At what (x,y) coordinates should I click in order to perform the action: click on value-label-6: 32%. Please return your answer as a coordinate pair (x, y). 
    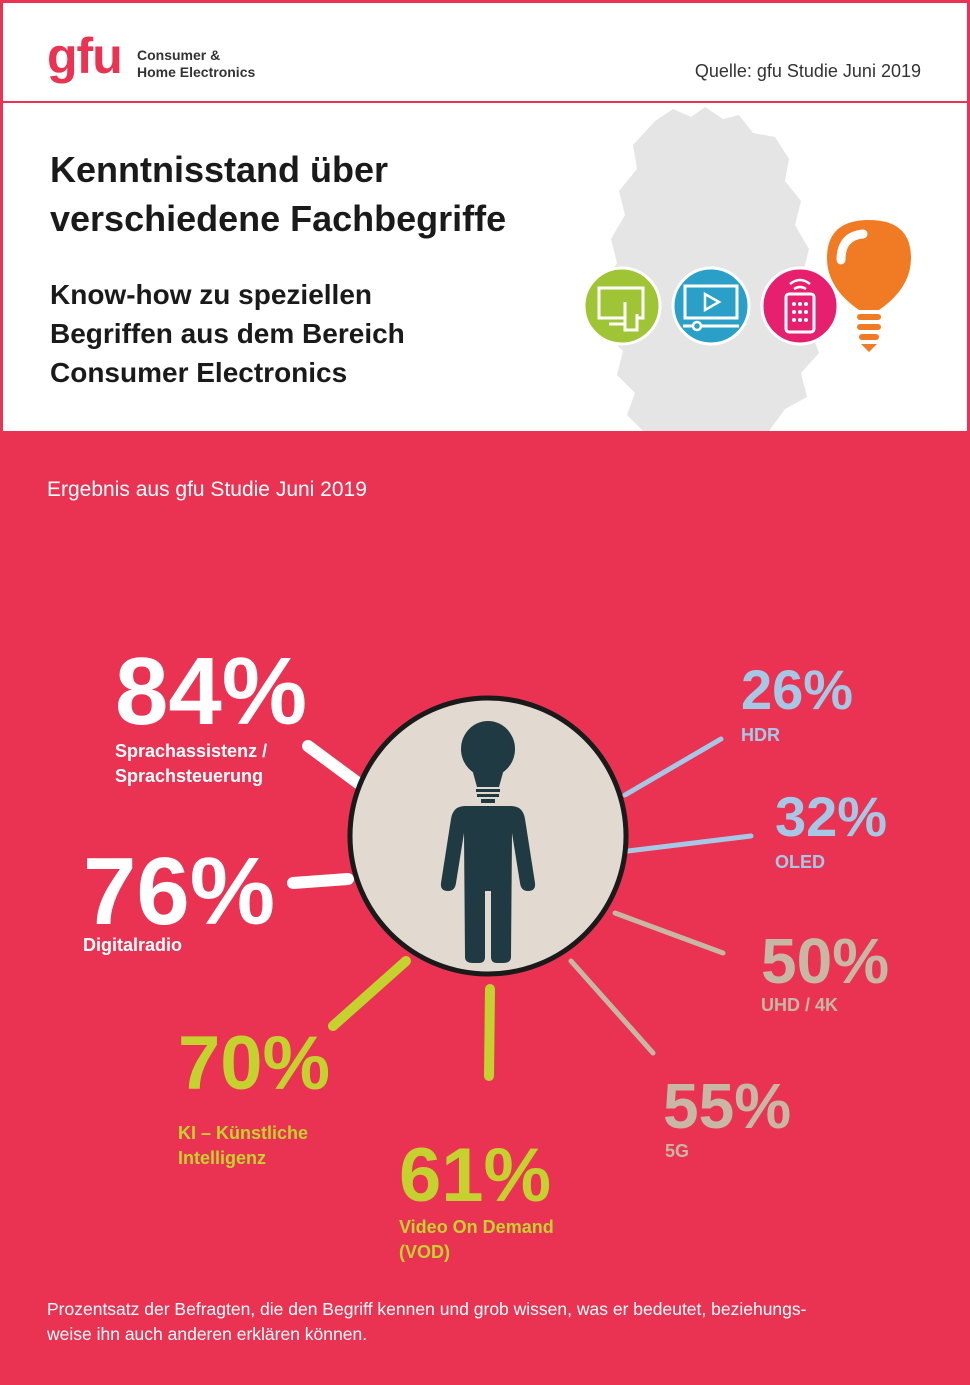
    Looking at the image, I should click on (831, 816).